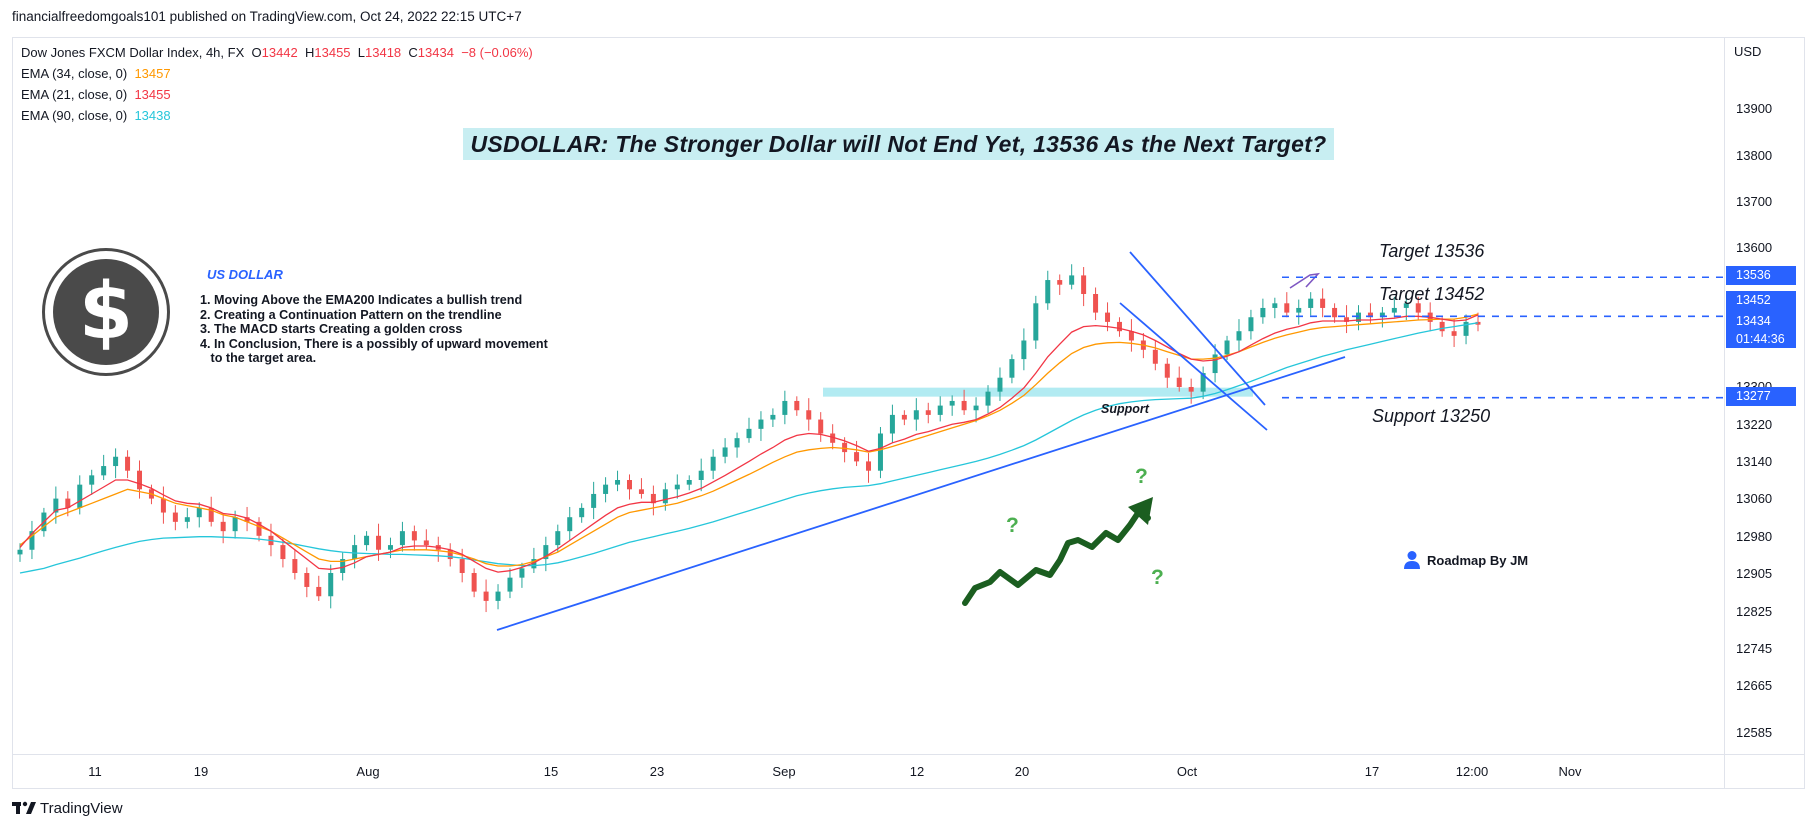 The width and height of the screenshot is (1816, 830). Describe the element at coordinates (24, 809) in the screenshot. I see `tradingview-logo-icon` at that location.